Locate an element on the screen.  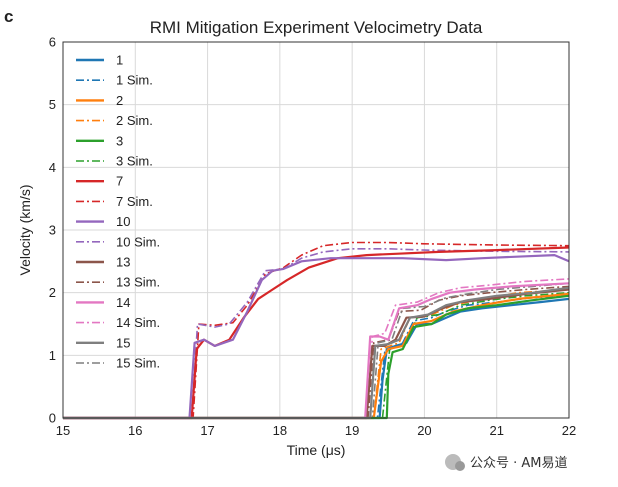
y-tick-label: 3 is located at coordinates (52, 230).